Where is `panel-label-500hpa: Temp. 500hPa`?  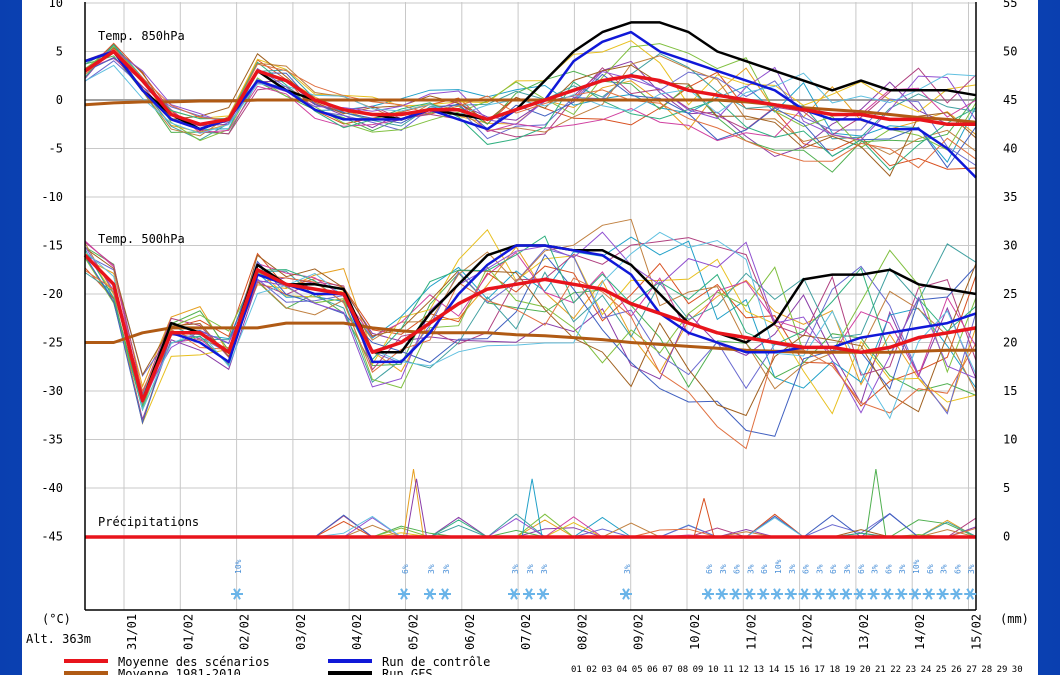 panel-label-500hpa: Temp. 500hPa is located at coordinates (141, 239).